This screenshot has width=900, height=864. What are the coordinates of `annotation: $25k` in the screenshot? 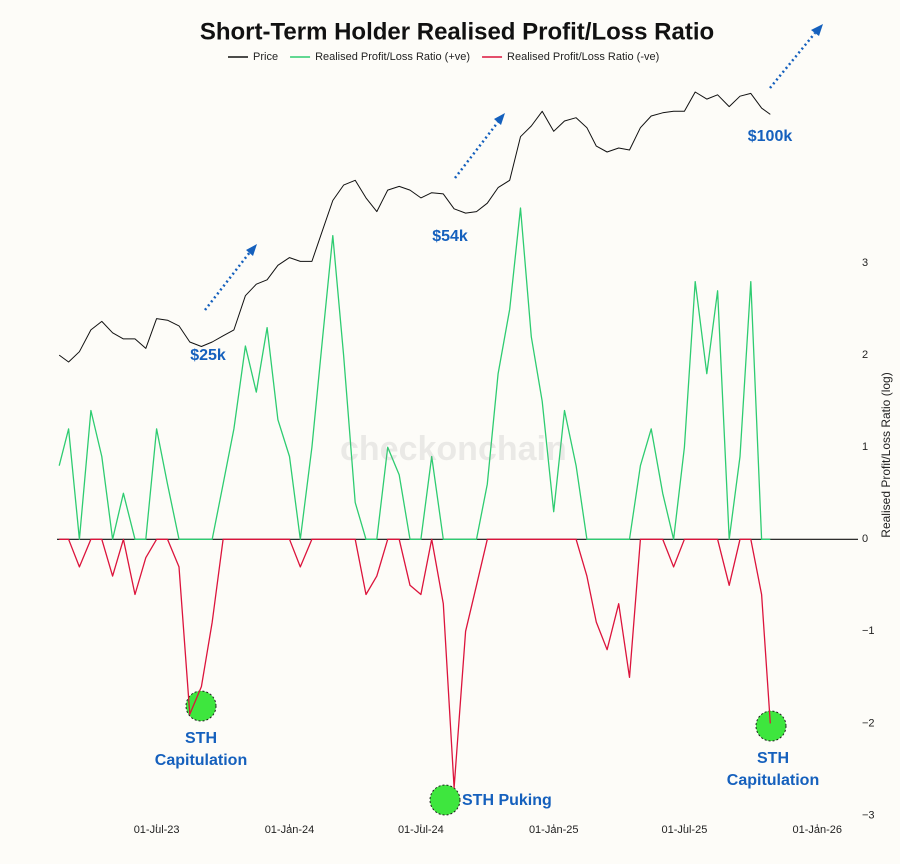 It's located at (208, 355).